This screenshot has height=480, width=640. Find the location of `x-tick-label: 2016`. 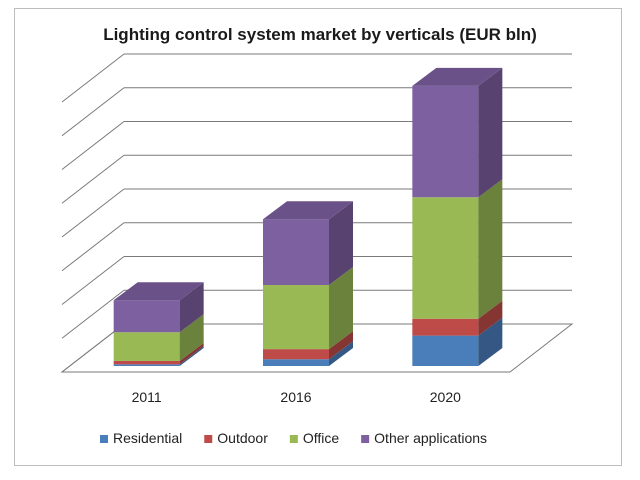

x-tick-label: 2016 is located at coordinates (295, 397).